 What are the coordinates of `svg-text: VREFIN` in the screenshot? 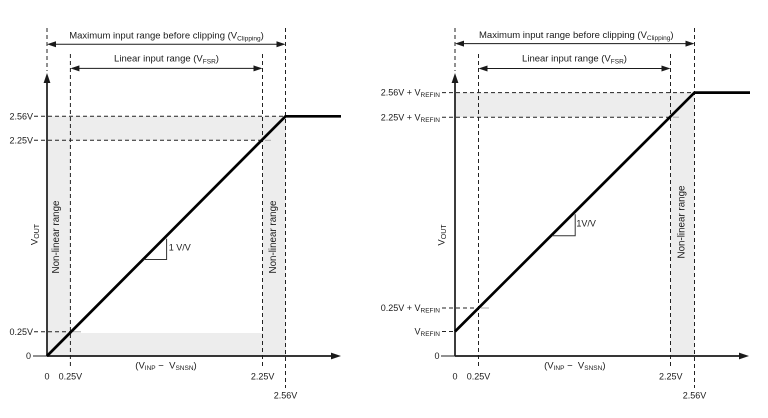 It's located at (427, 333).